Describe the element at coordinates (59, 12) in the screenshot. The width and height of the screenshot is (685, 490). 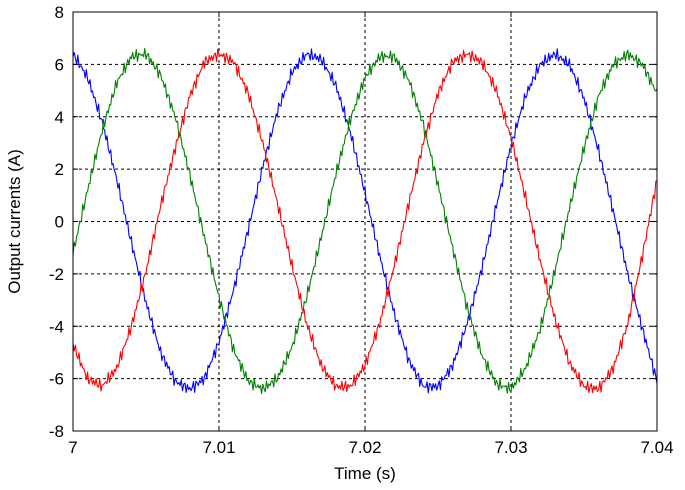
I see `y-tick-label: 8` at that location.